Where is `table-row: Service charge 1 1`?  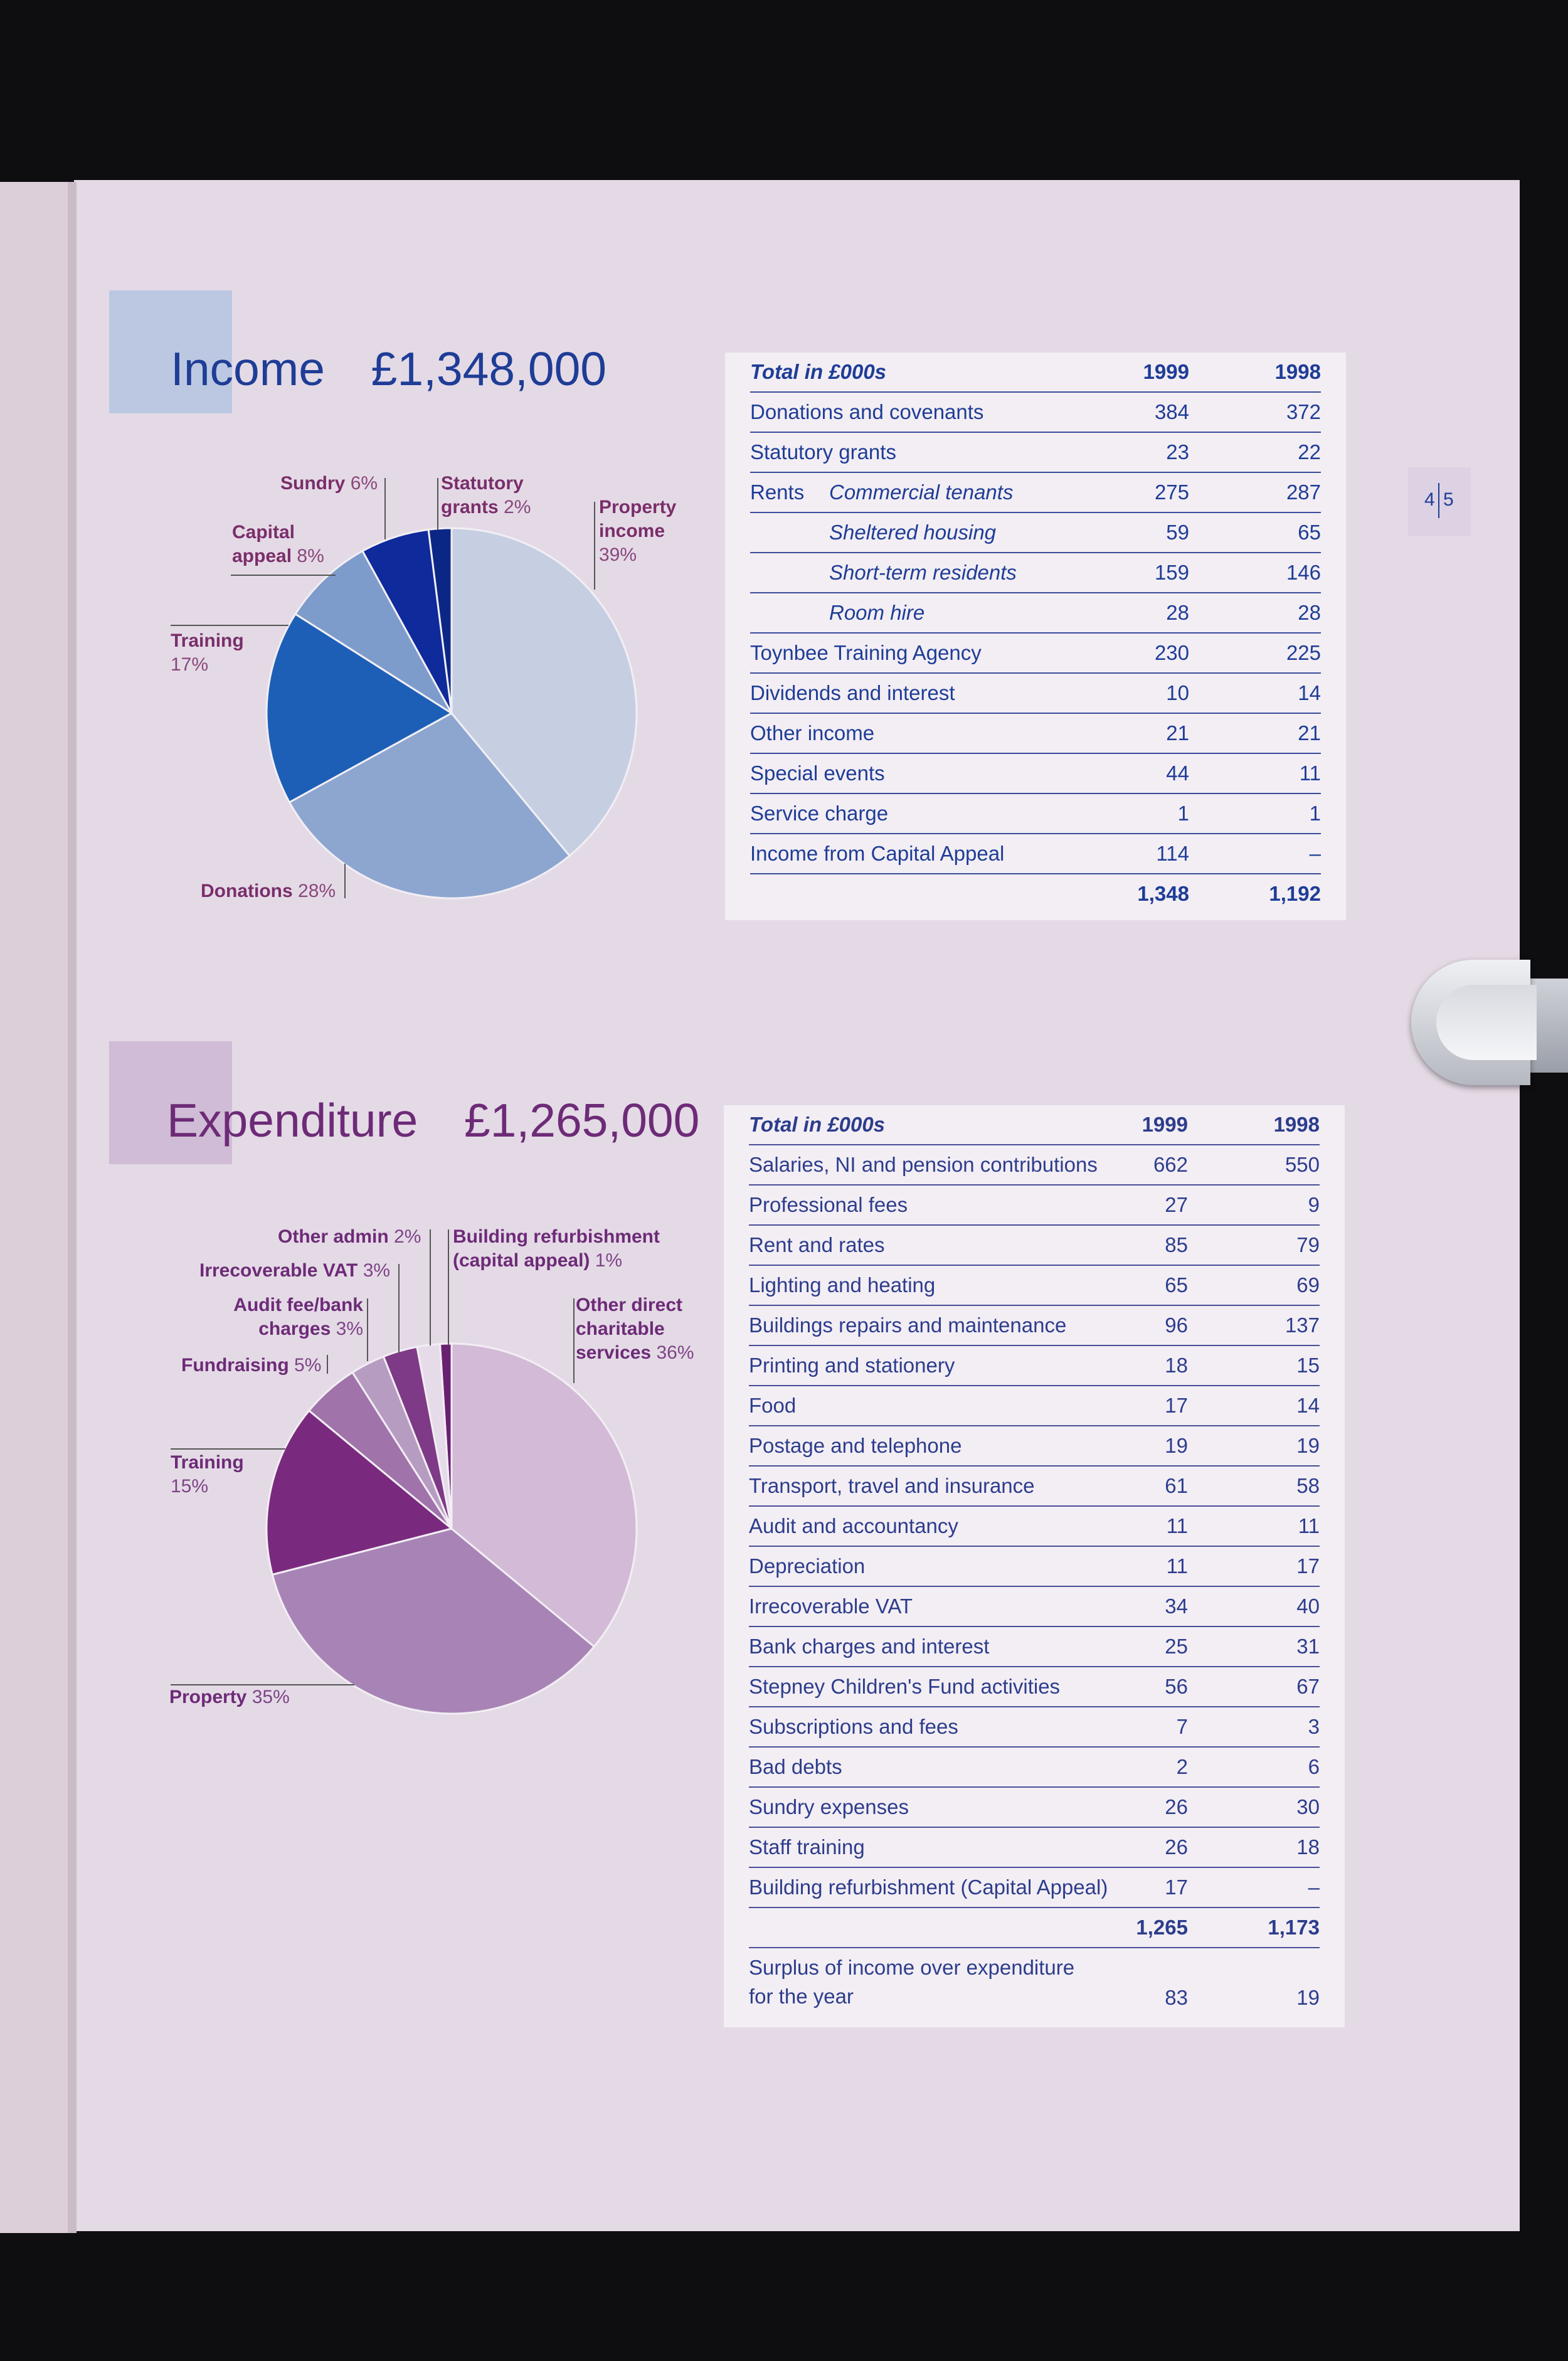
table-row: Service charge 1 1 is located at coordinates (1035, 814).